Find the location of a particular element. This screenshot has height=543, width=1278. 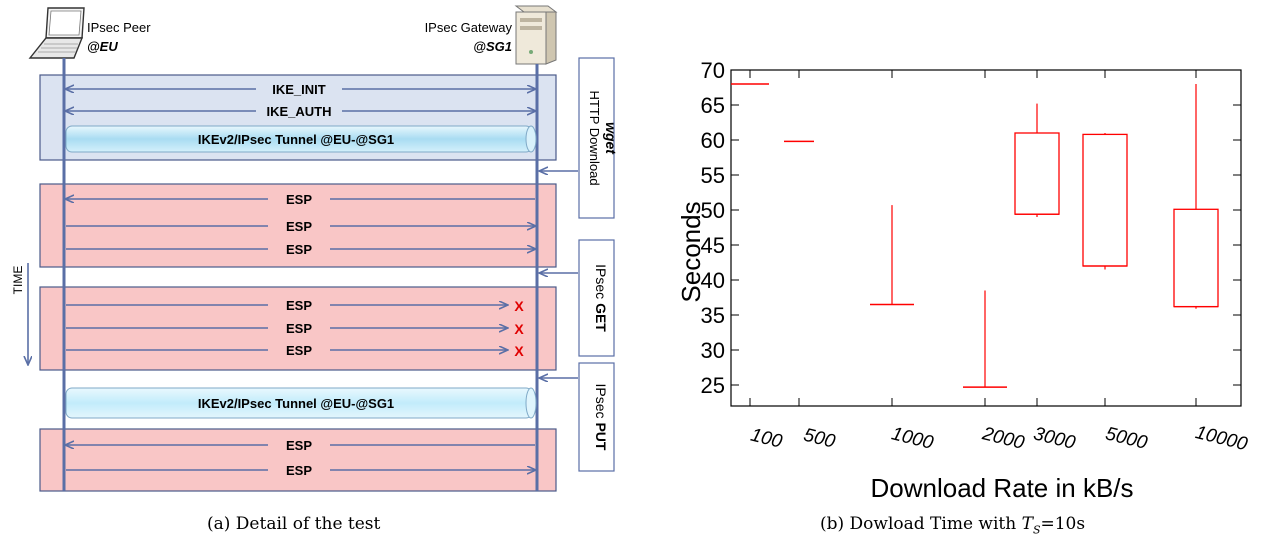

http-download-text: HTTP Download is located at coordinates (594, 137).